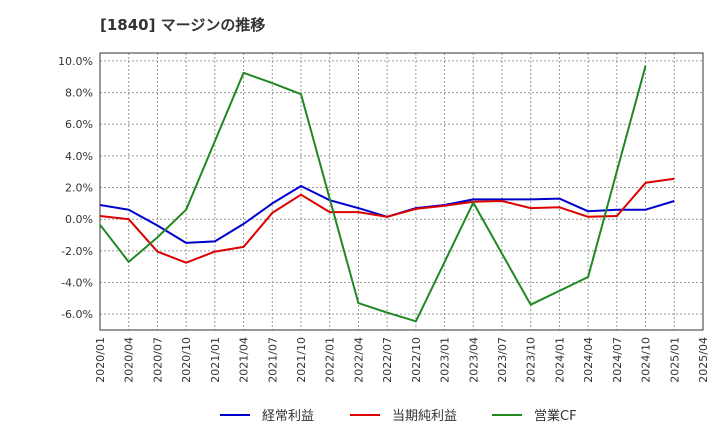 The width and height of the screenshot is (720, 440). I want to click on x-tick-label: 2021/04, so click(244, 360).